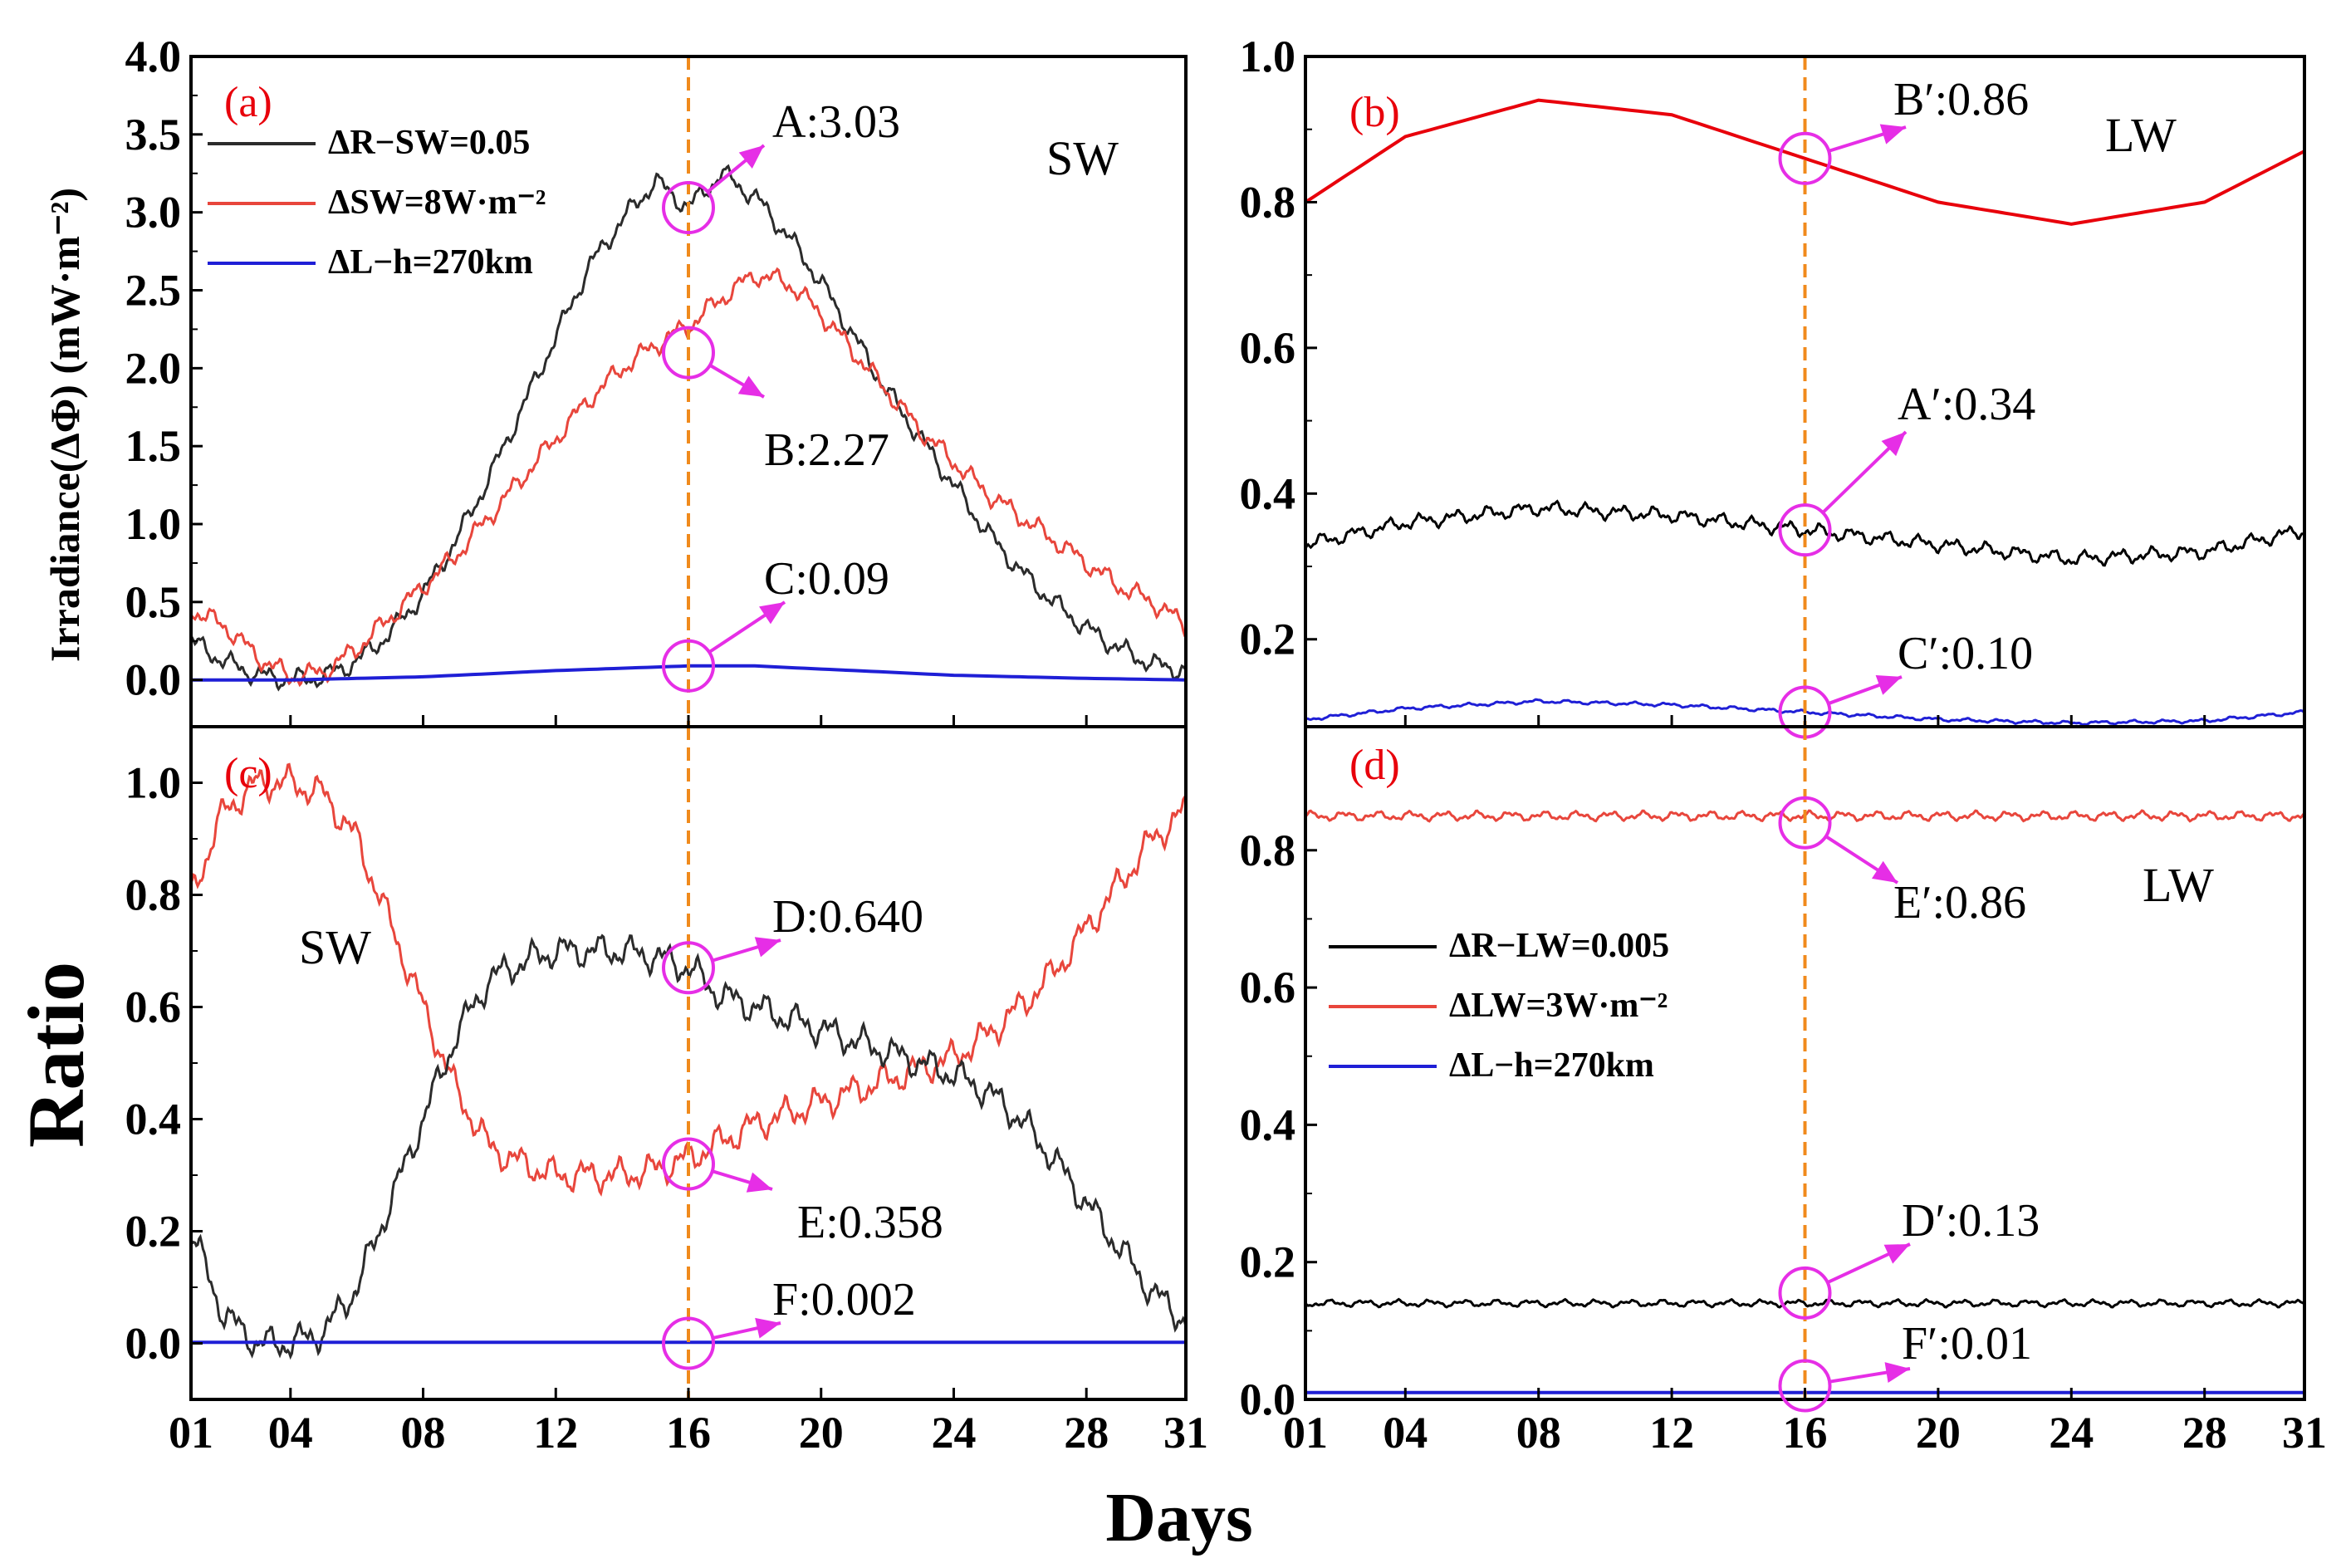 The width and height of the screenshot is (2341, 1568). I want to click on y-tick-label: 3.0, so click(153, 213).